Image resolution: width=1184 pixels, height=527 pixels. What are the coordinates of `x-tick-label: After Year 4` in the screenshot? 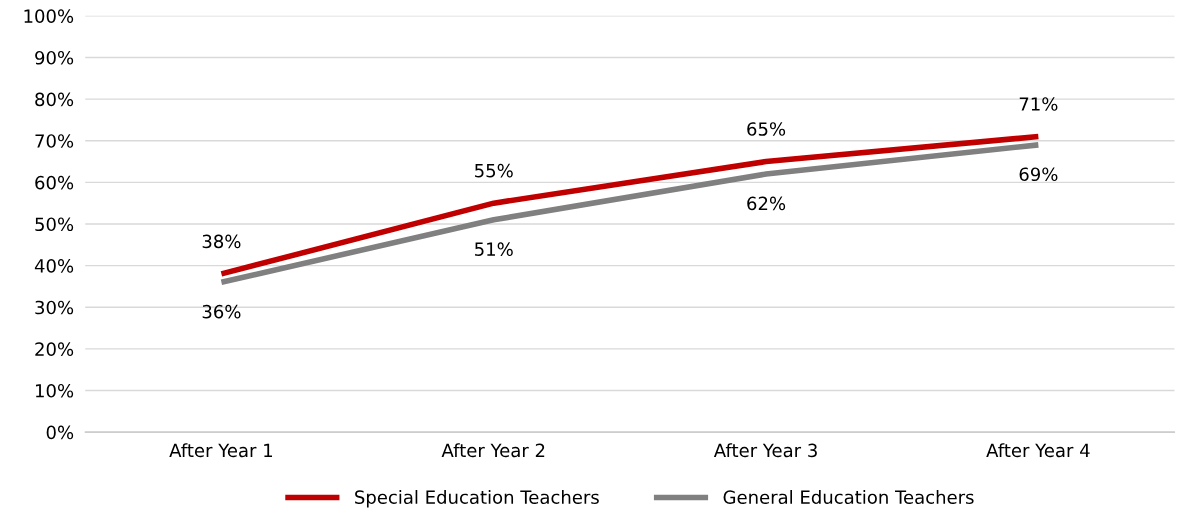 It's located at (1038, 450).